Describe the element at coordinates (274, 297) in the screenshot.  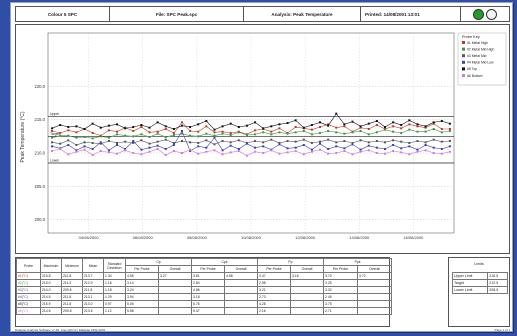
I see `cell-pp: 2.73` at that location.